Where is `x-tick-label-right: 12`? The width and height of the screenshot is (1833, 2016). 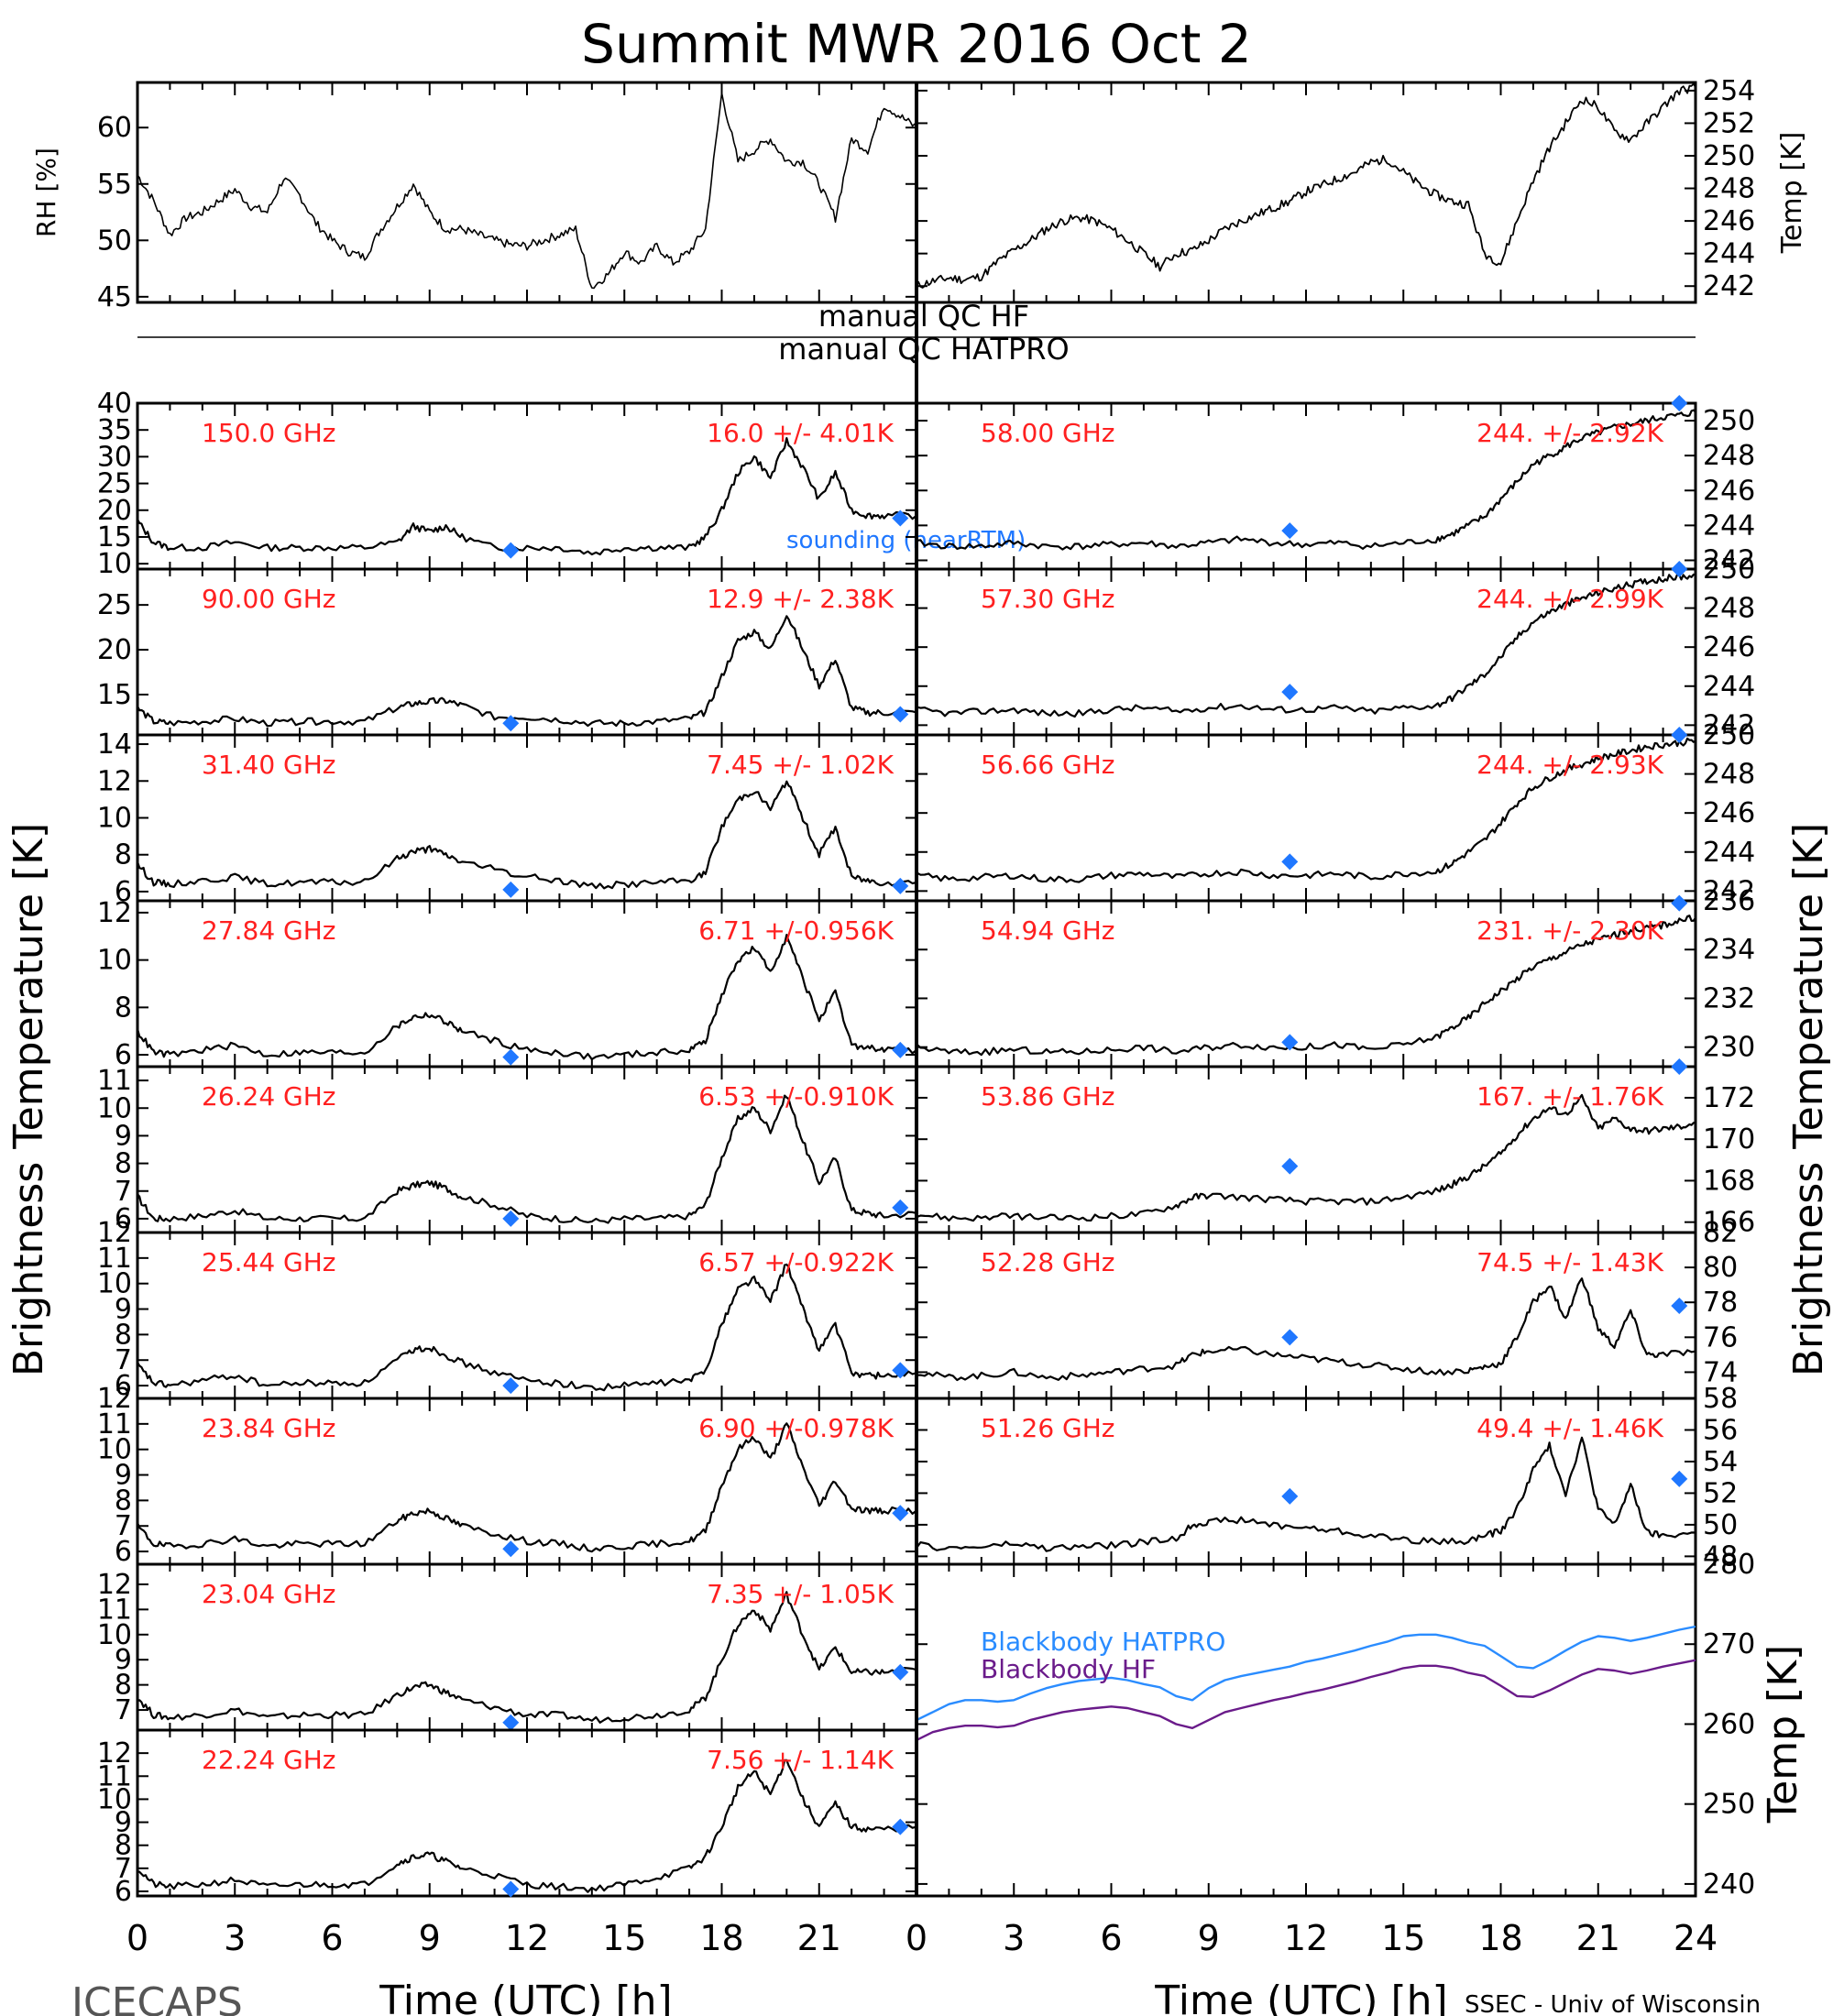
x-tick-label-right: 12 is located at coordinates (1306, 1938).